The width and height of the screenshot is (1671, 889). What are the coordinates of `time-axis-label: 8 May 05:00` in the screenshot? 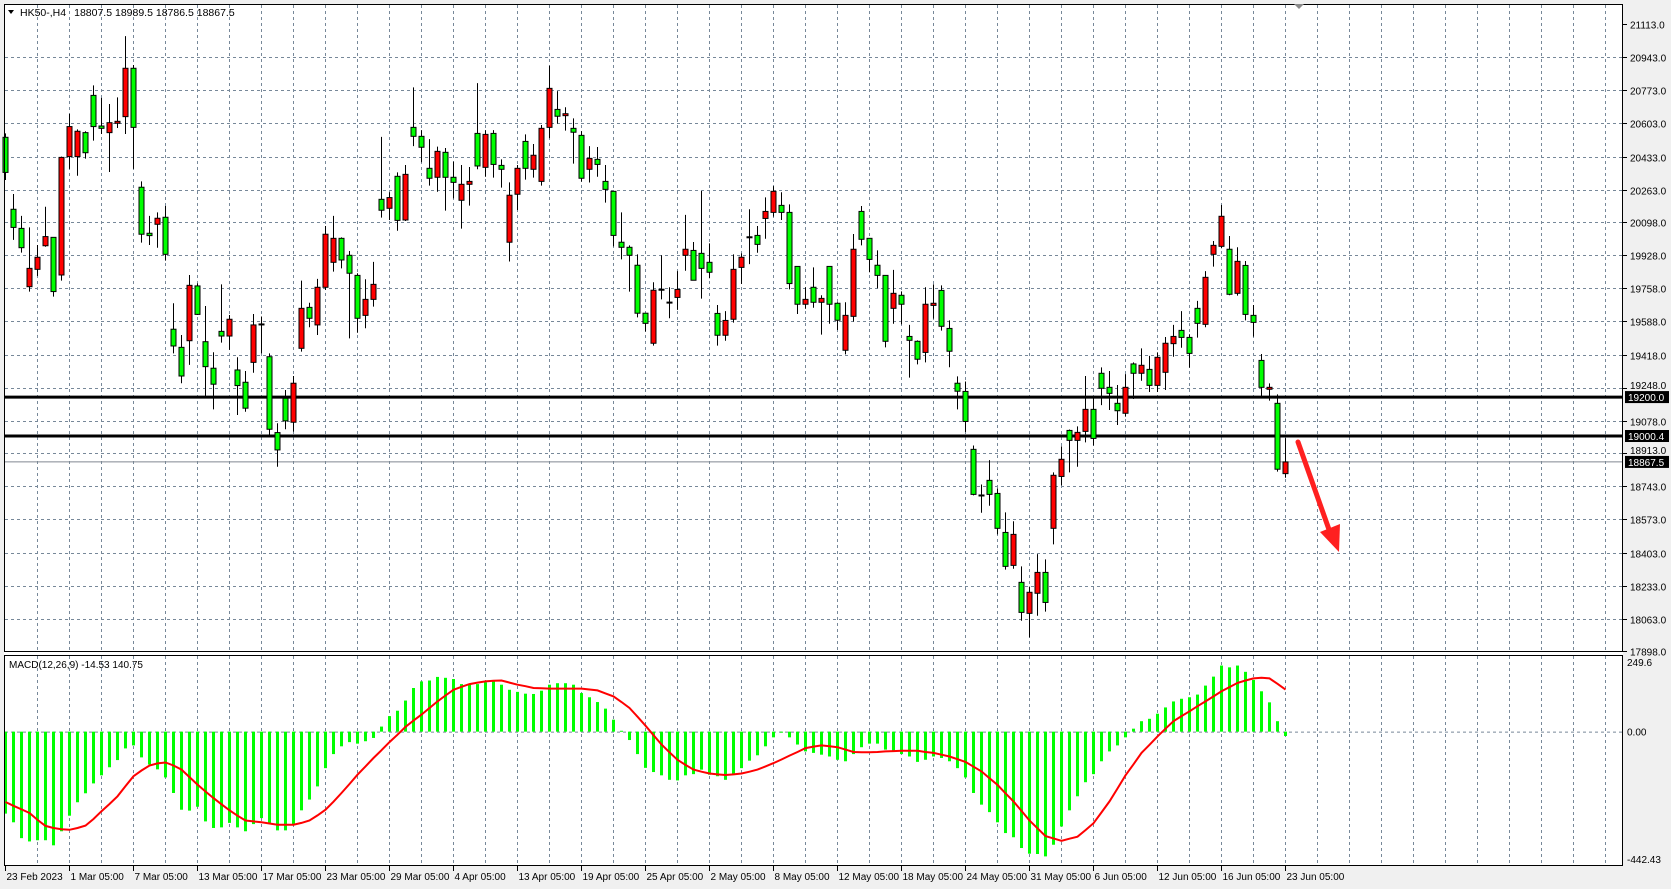 It's located at (802, 877).